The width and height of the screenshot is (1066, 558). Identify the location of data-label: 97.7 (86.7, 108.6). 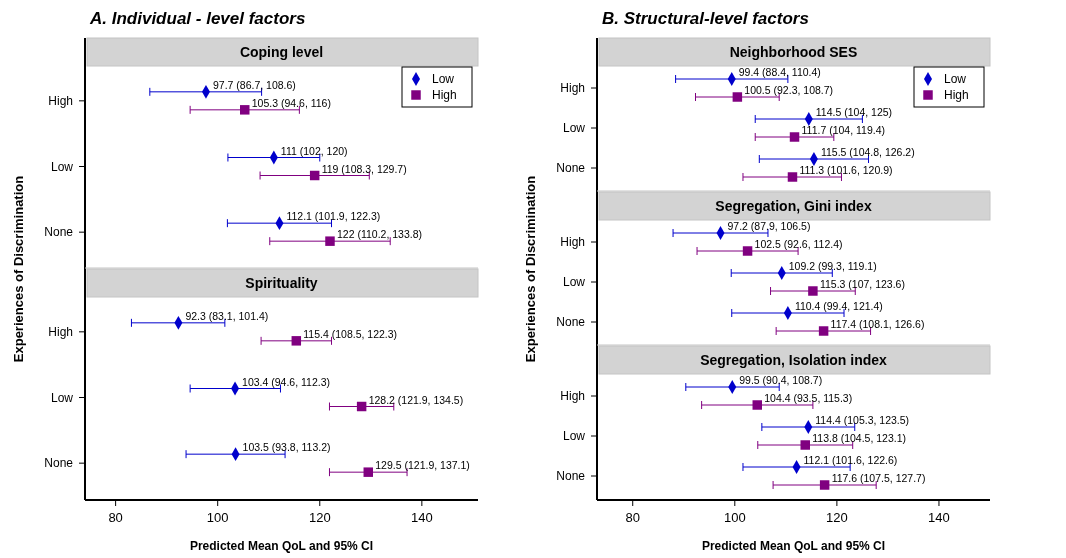
(254, 84).